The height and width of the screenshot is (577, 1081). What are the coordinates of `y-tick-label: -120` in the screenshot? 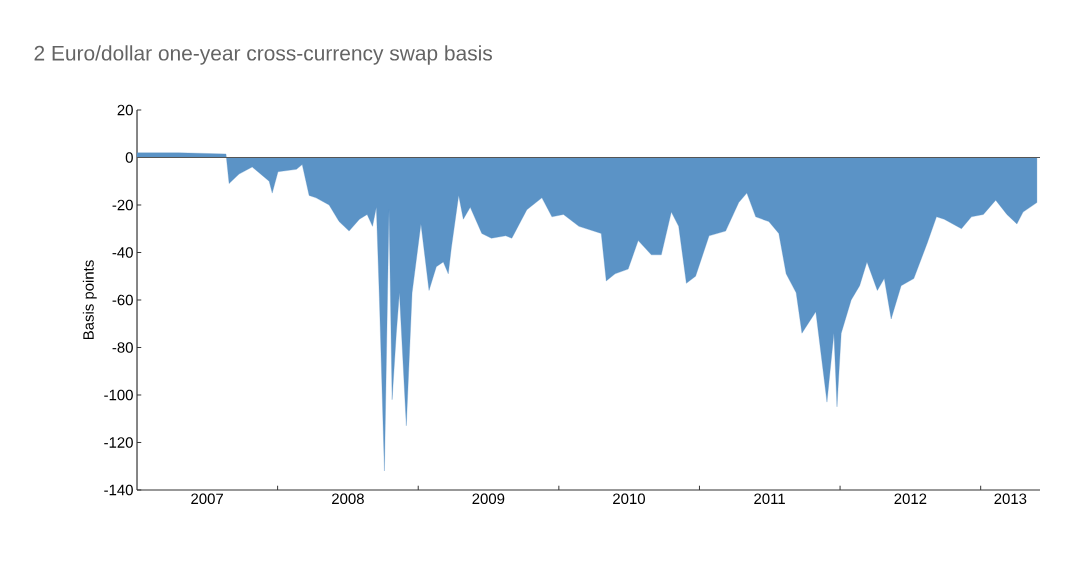 It's located at (118, 442).